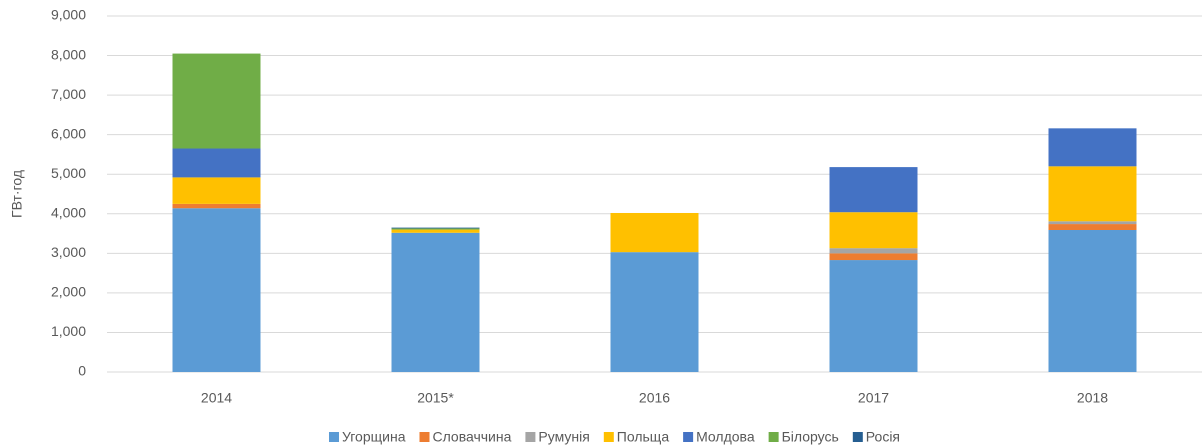 The image size is (1202, 447). Describe the element at coordinates (68, 54) in the screenshot. I see `y-tick-label: 8,000` at that location.